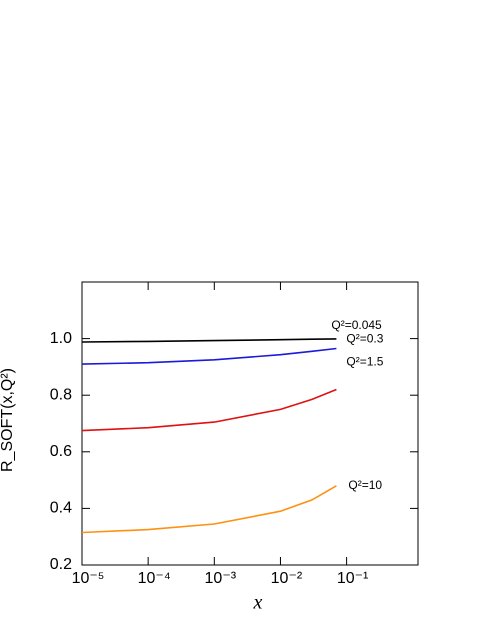  Describe the element at coordinates (61, 451) in the screenshot. I see `y-tick-label: 0.6` at that location.